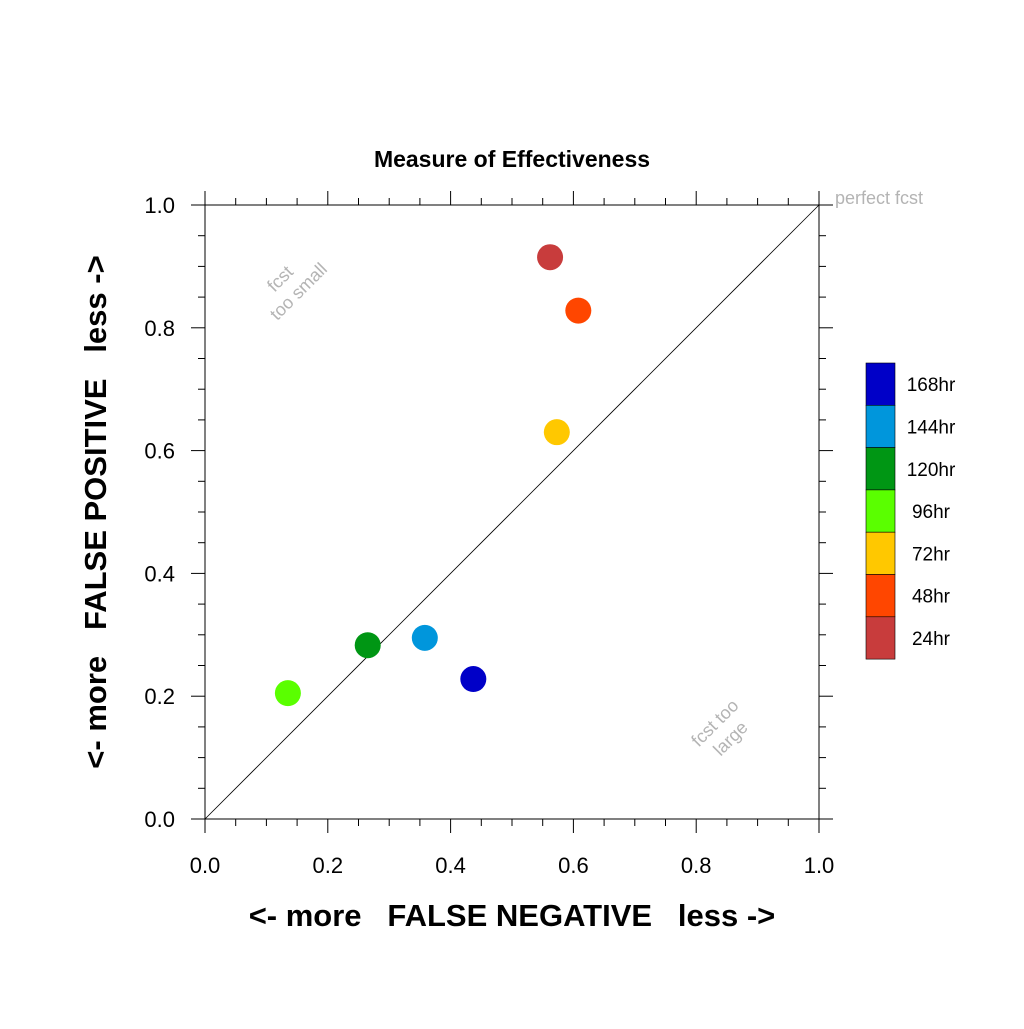 The width and height of the screenshot is (1024, 1029). I want to click on data-point-48hr, so click(578, 310).